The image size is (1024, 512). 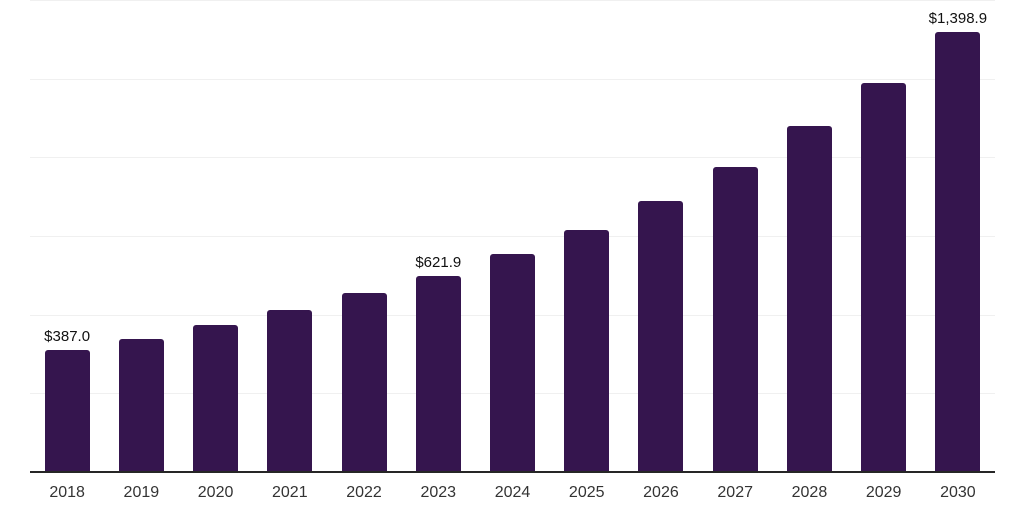 I want to click on x-tick-label-2021: 2021, so click(x=290, y=492).